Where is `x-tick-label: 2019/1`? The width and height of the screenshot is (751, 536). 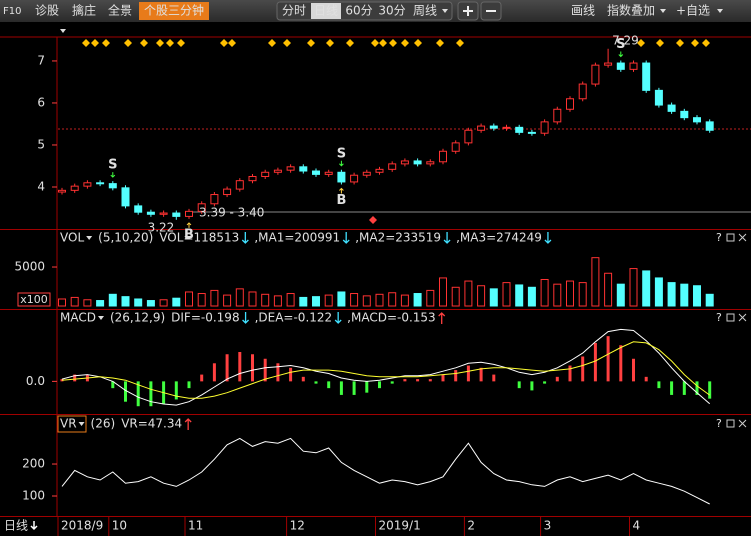 x-tick-label: 2019/1 is located at coordinates (400, 526).